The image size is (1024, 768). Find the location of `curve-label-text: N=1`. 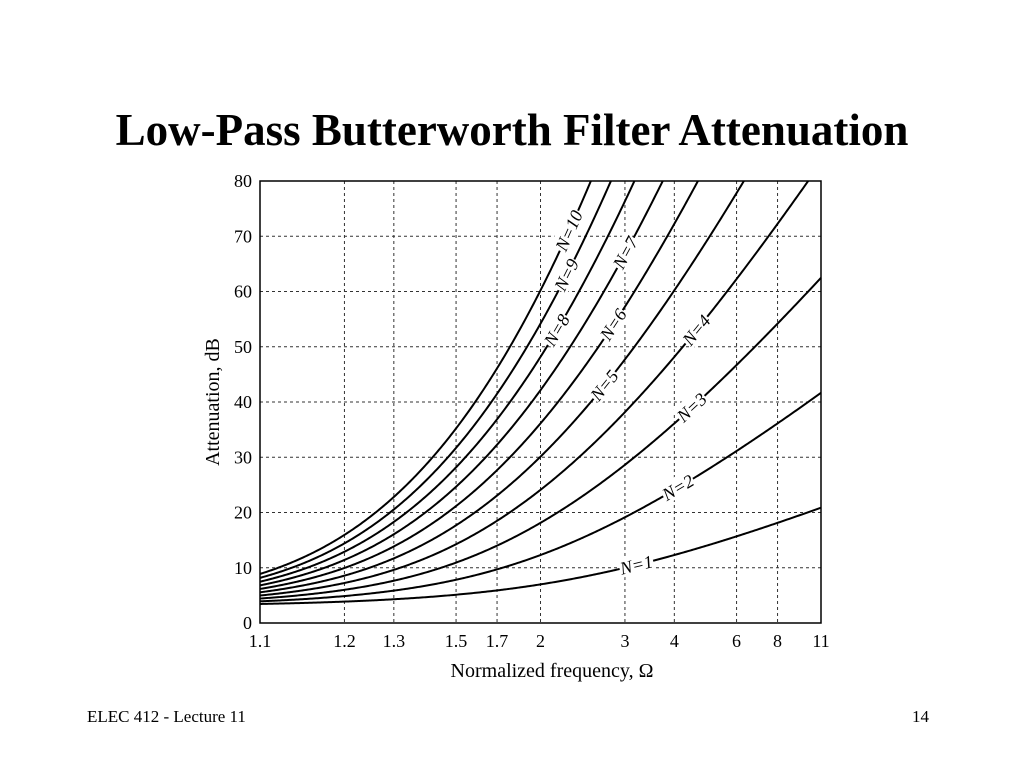

curve-label-text: N=1 is located at coordinates (636, 565).